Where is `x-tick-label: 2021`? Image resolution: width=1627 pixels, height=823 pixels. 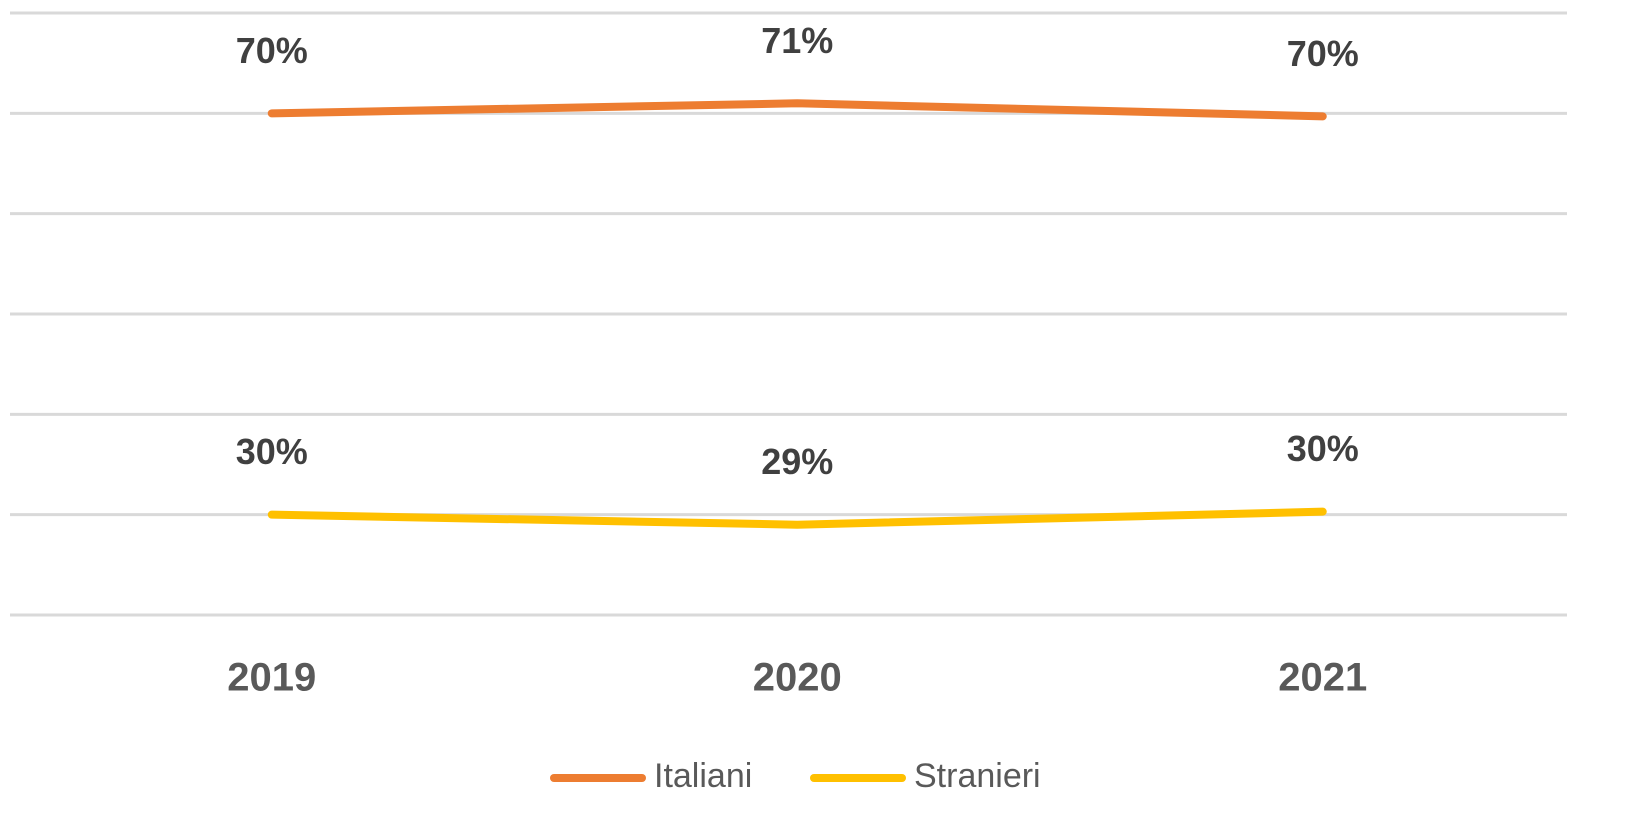 x-tick-label: 2021 is located at coordinates (1322, 678).